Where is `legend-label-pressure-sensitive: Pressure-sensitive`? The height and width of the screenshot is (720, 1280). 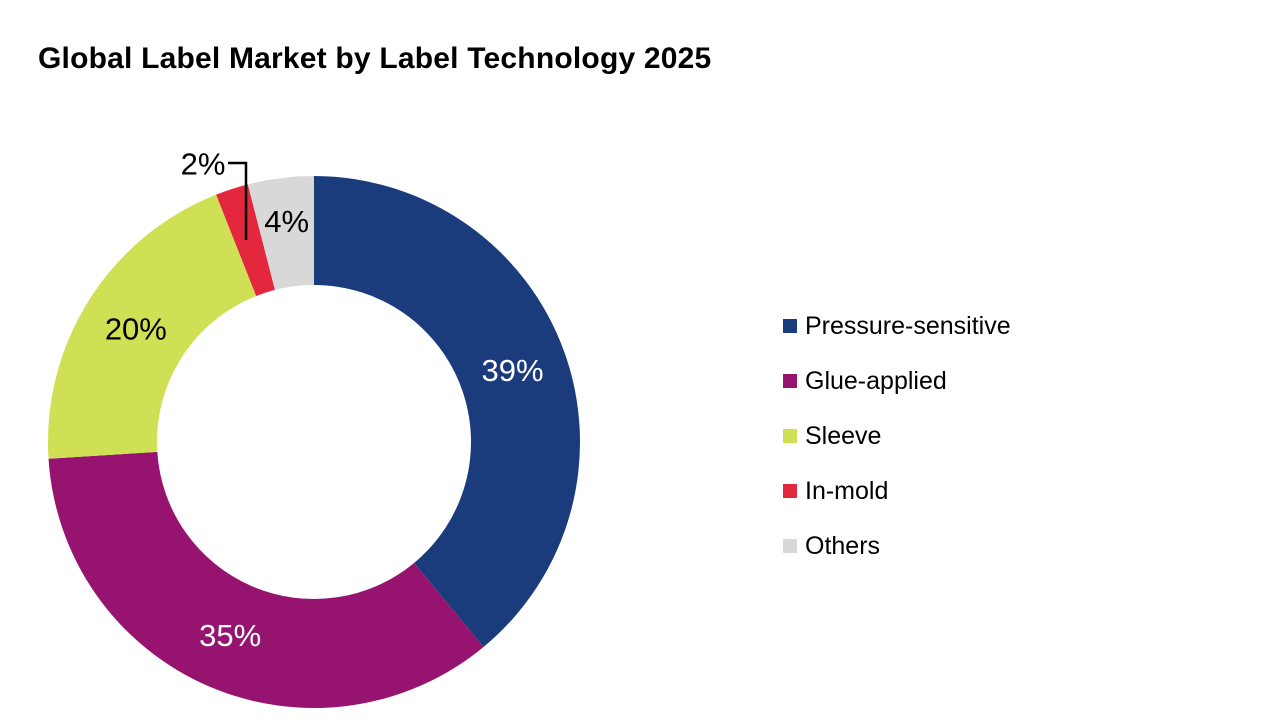
legend-label-pressure-sensitive: Pressure-sensitive is located at coordinates (908, 326).